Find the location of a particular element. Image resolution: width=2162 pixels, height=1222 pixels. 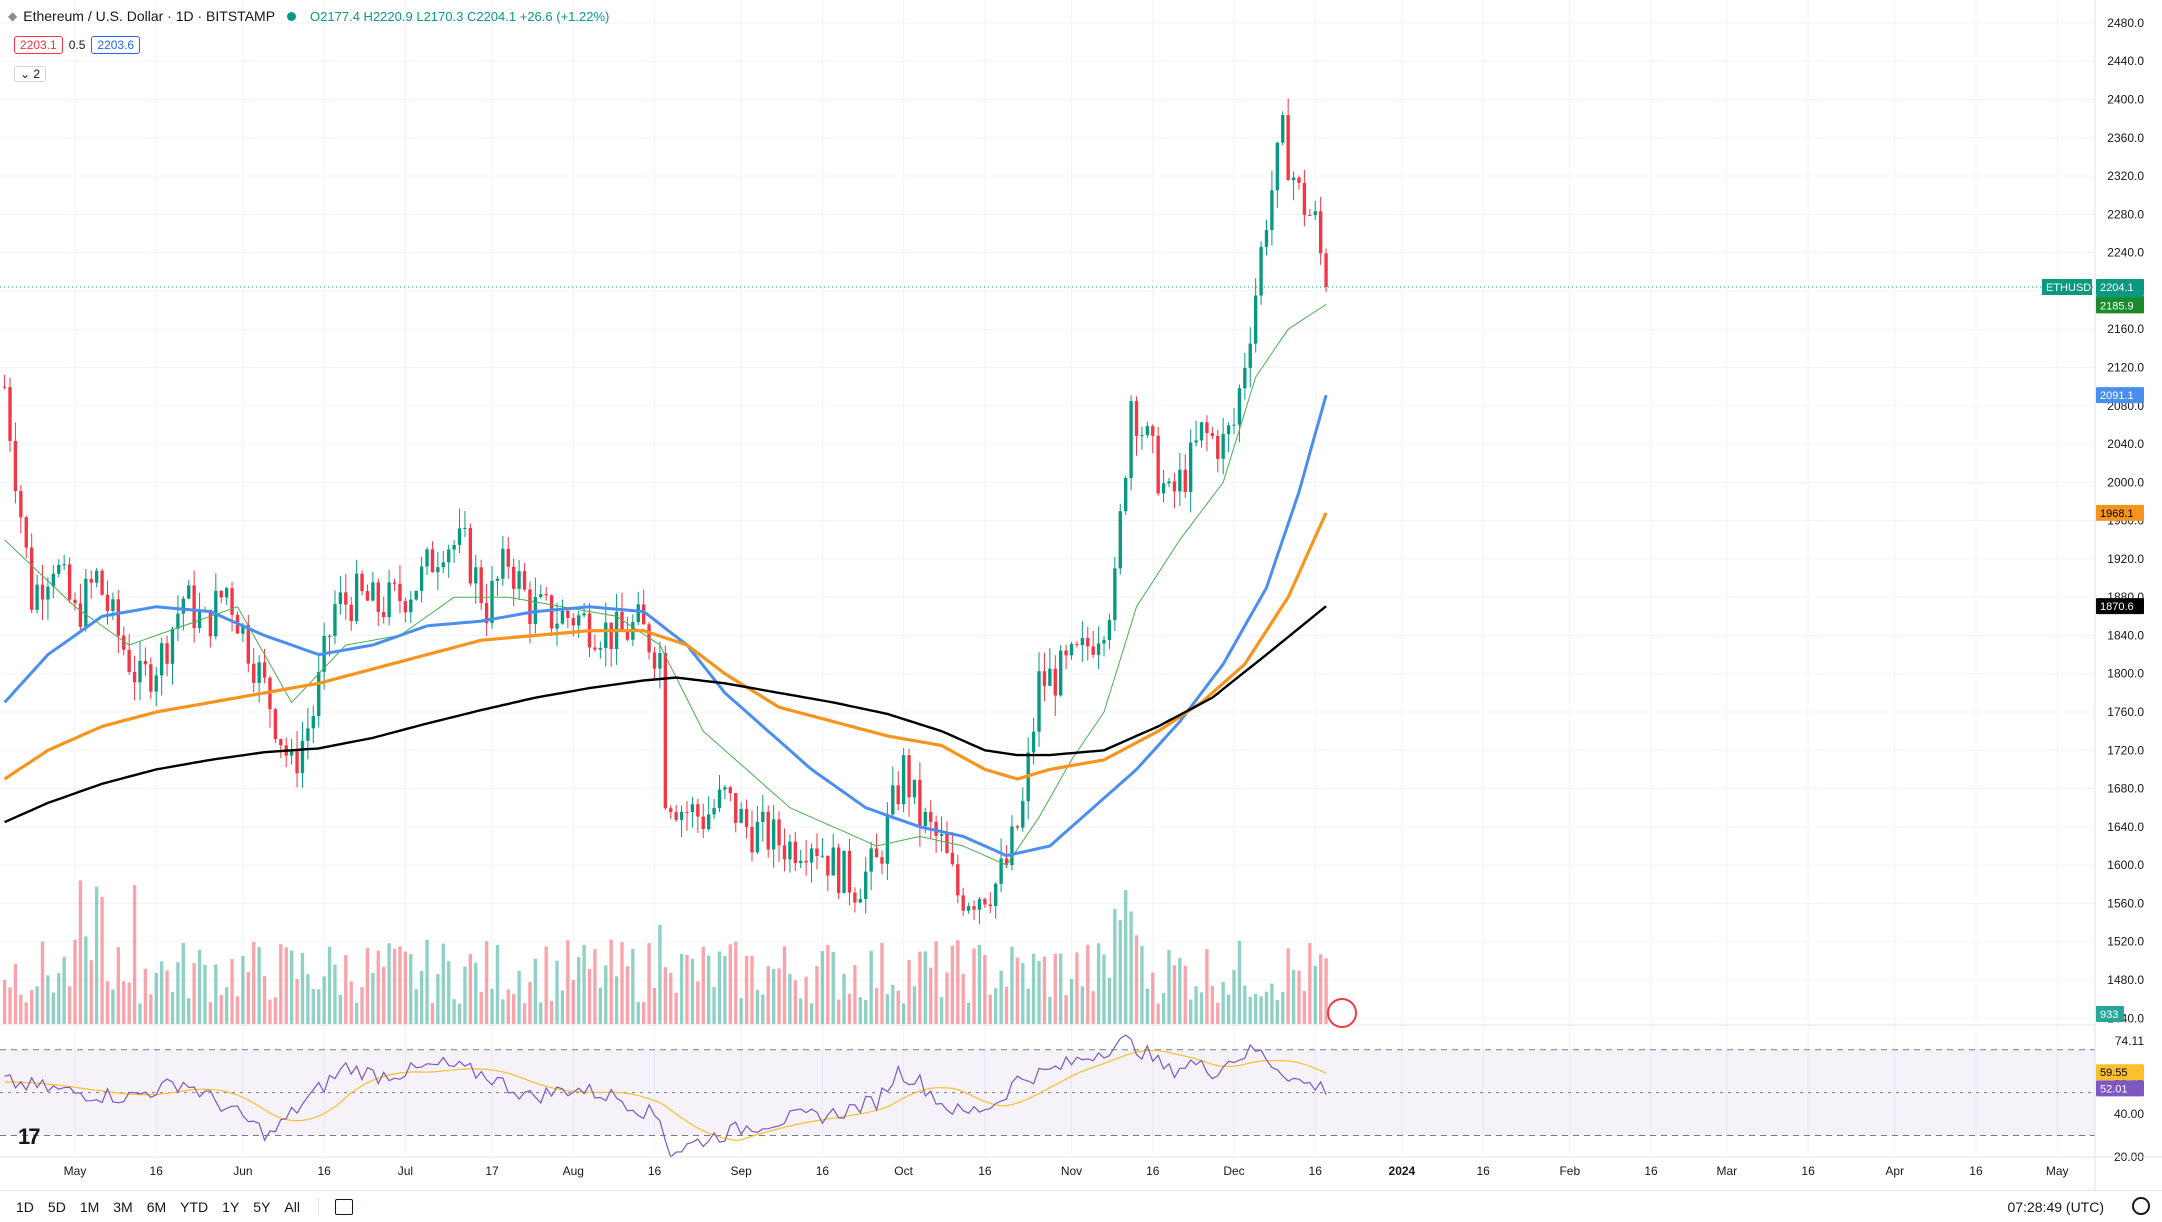

logo-text: 17 is located at coordinates (29, 1136).